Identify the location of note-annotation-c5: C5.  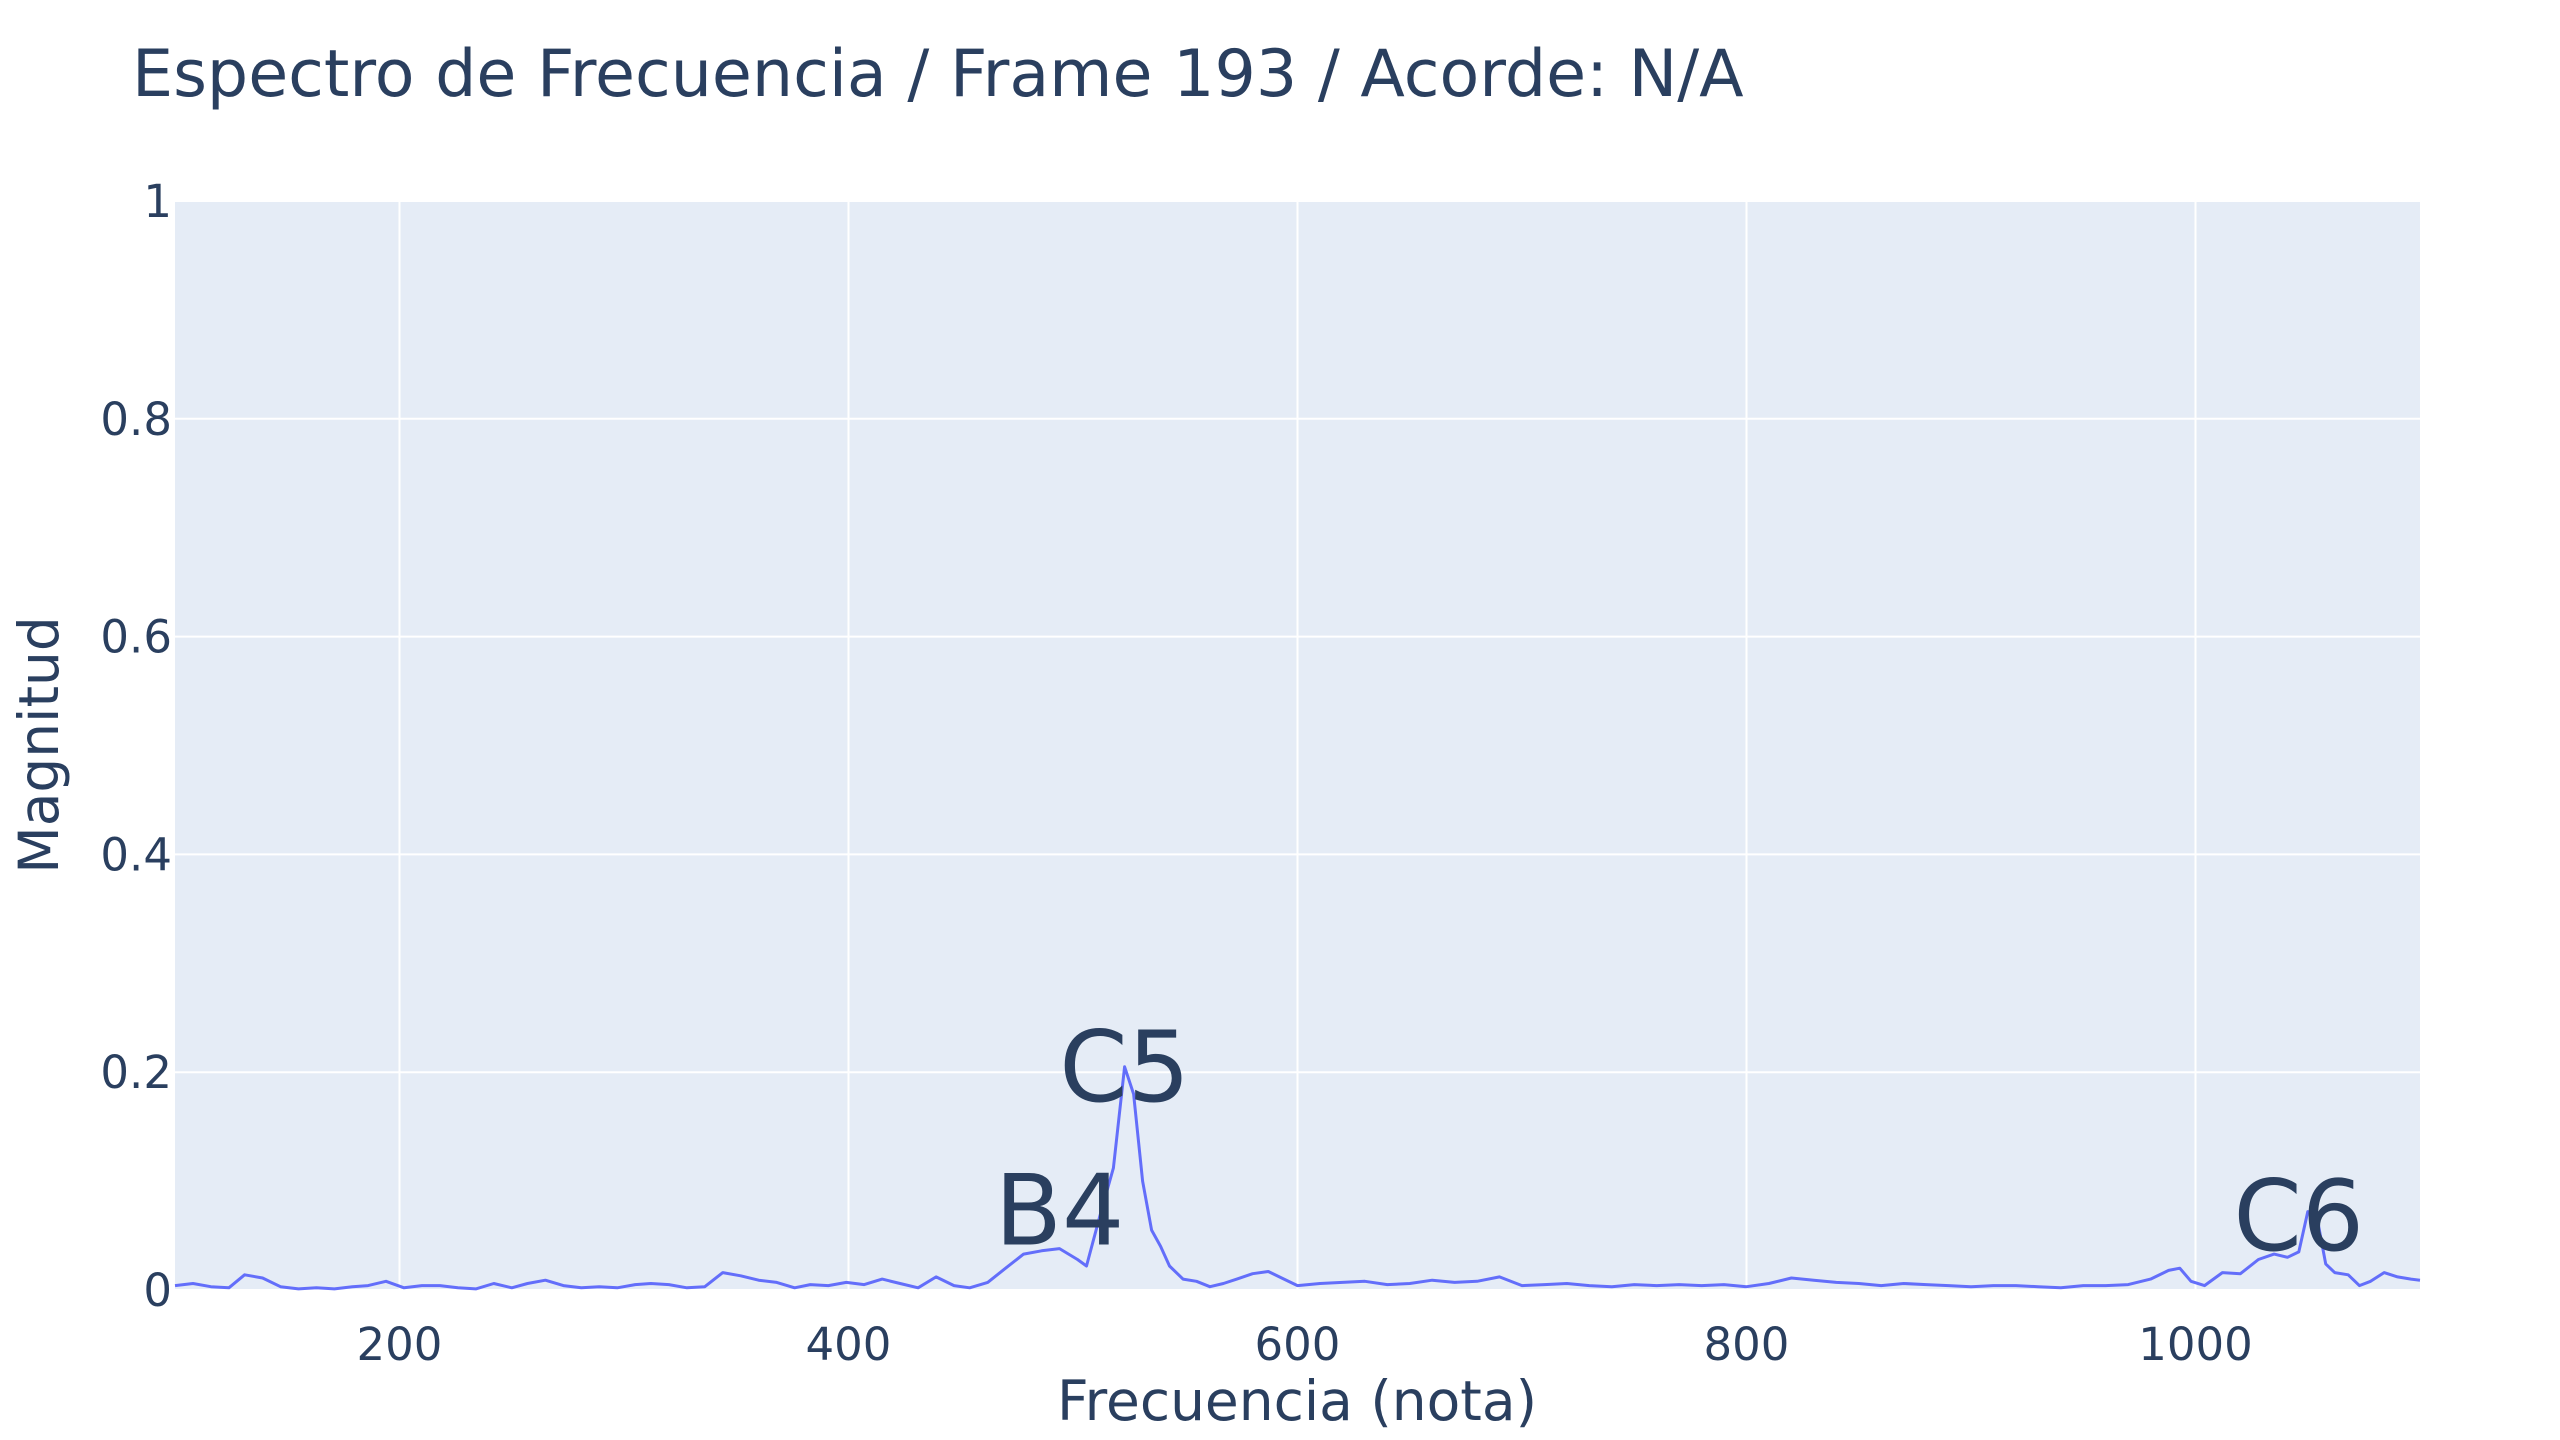
(1124, 1068).